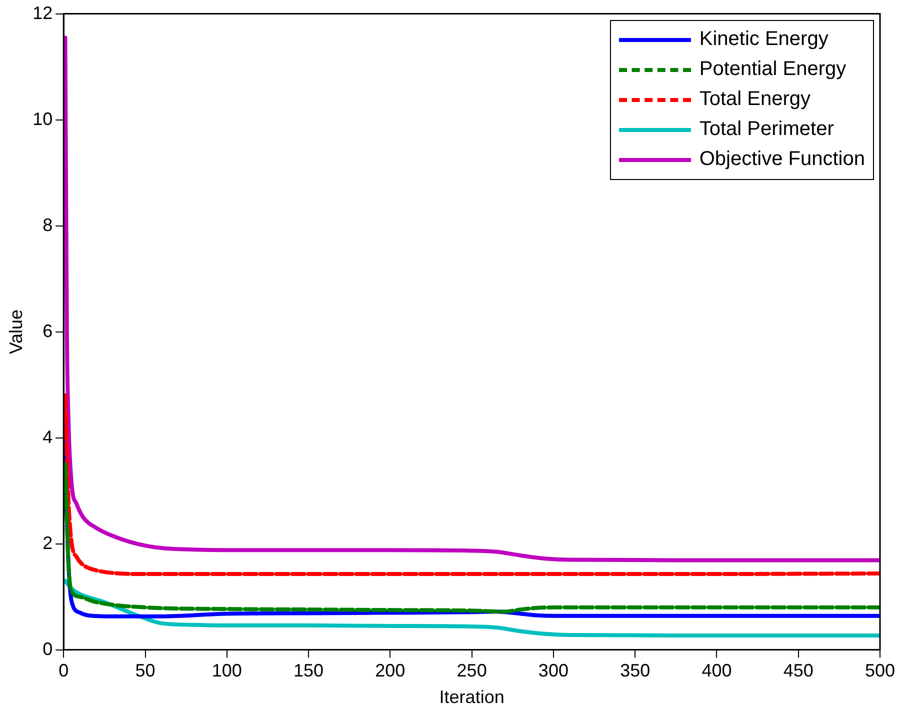 The image size is (904, 713). Describe the element at coordinates (145, 670) in the screenshot. I see `x-tick-label: 50` at that location.